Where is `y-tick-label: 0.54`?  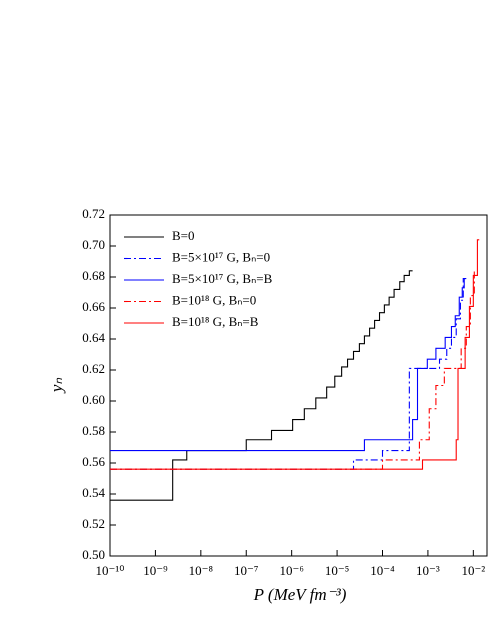
y-tick-label: 0.54 is located at coordinates (93, 492).